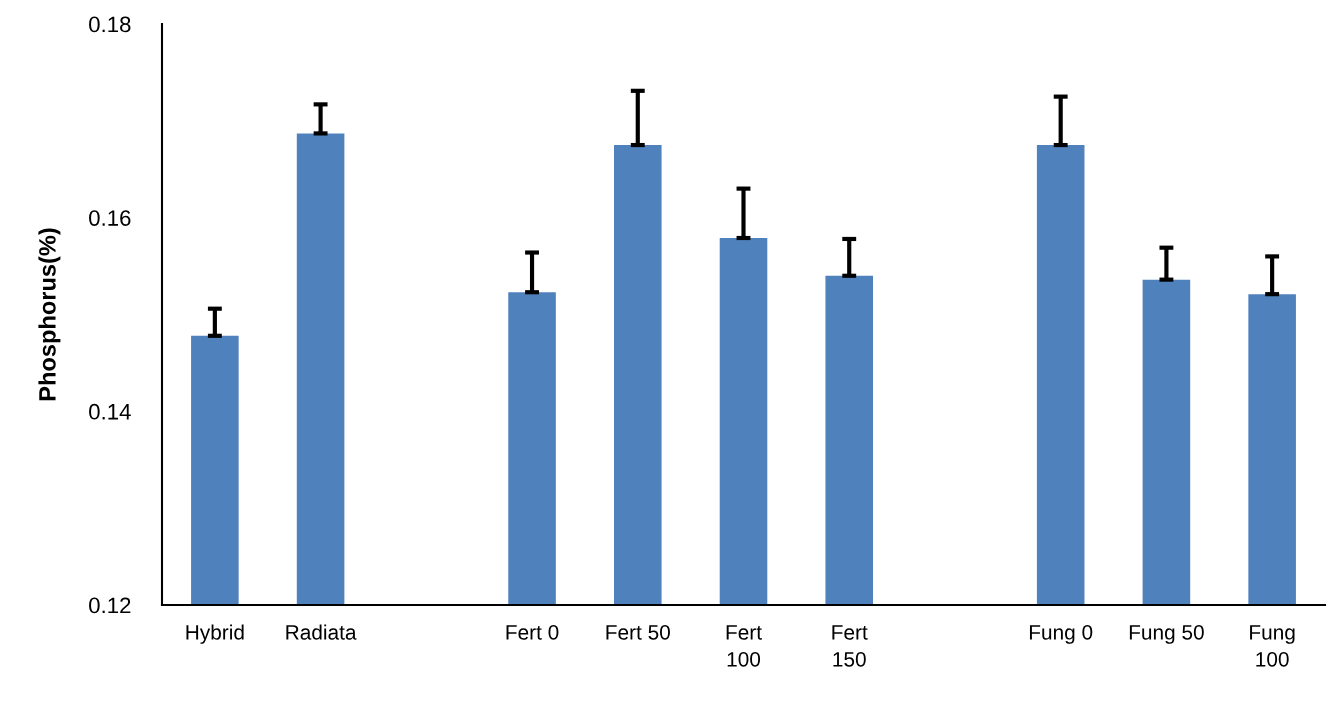  I want to click on y-tick-label: 0.16, so click(110, 218).